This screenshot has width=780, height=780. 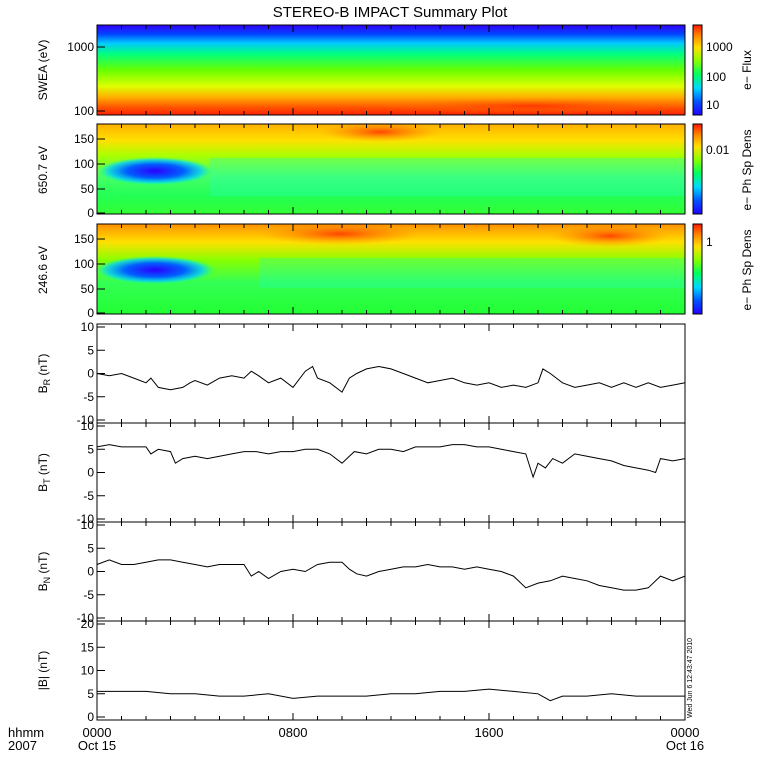 What do you see at coordinates (716, 77) in the screenshot?
I see `swea-colorbar-tick-100: 100` at bounding box center [716, 77].